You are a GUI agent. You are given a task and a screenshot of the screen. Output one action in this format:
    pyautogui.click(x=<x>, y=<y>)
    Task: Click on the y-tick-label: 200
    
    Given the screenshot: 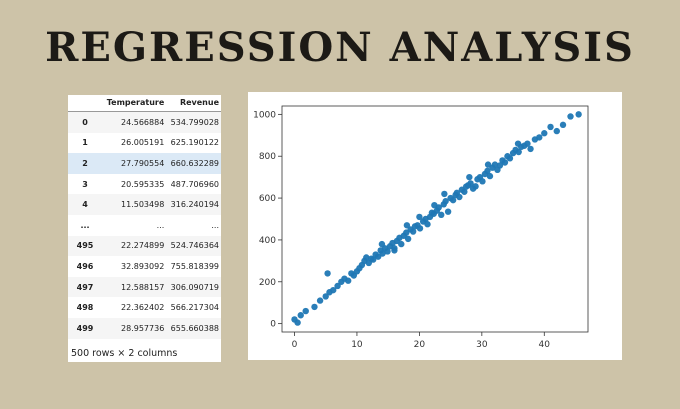 What is the action you would take?
    pyautogui.click(x=267, y=283)
    